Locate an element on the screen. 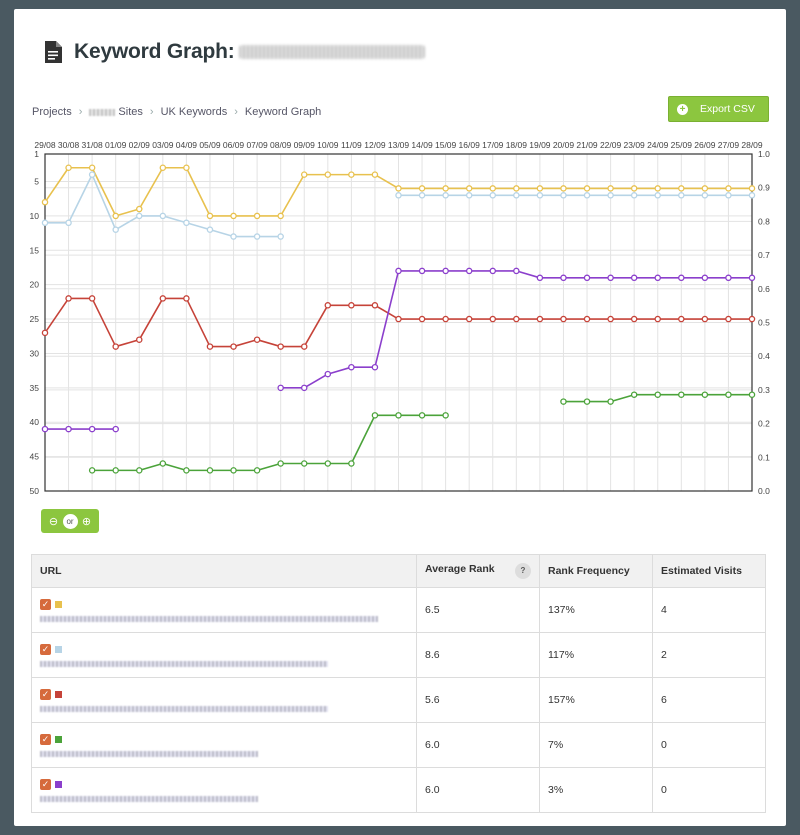  question-icon: ? is located at coordinates (523, 571).